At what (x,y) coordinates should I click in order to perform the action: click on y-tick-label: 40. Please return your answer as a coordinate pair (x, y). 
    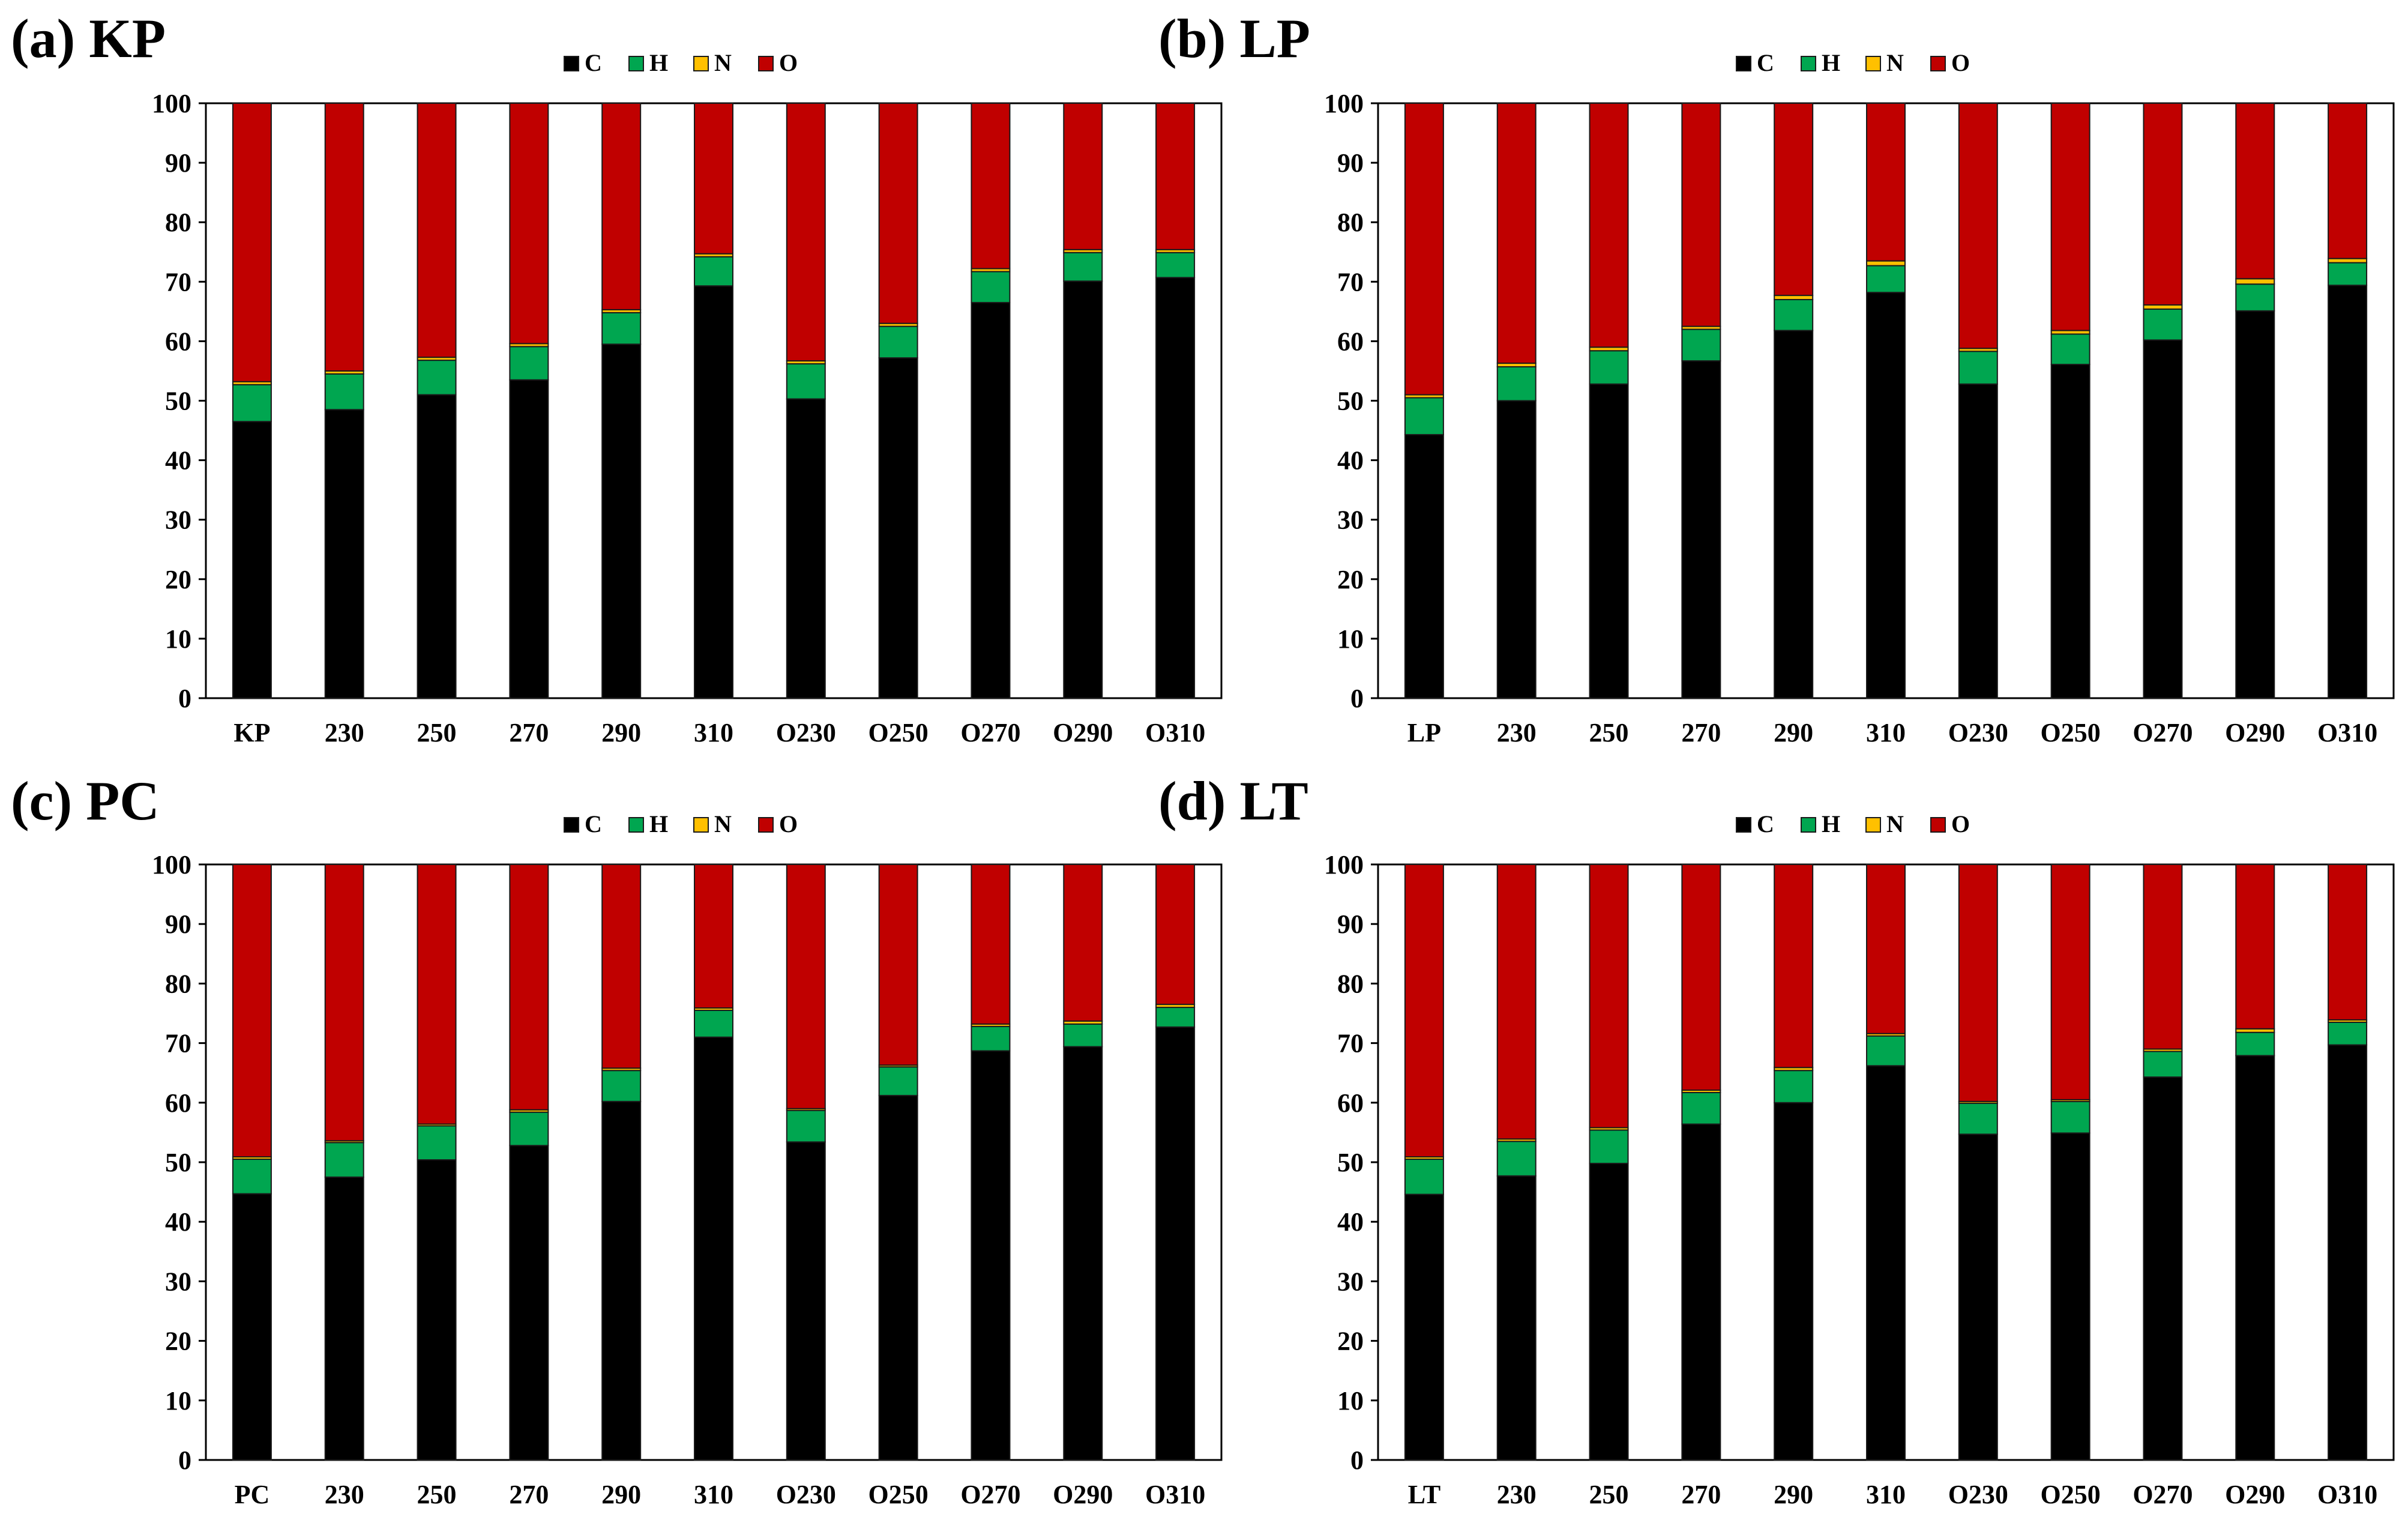
    Looking at the image, I should click on (1351, 460).